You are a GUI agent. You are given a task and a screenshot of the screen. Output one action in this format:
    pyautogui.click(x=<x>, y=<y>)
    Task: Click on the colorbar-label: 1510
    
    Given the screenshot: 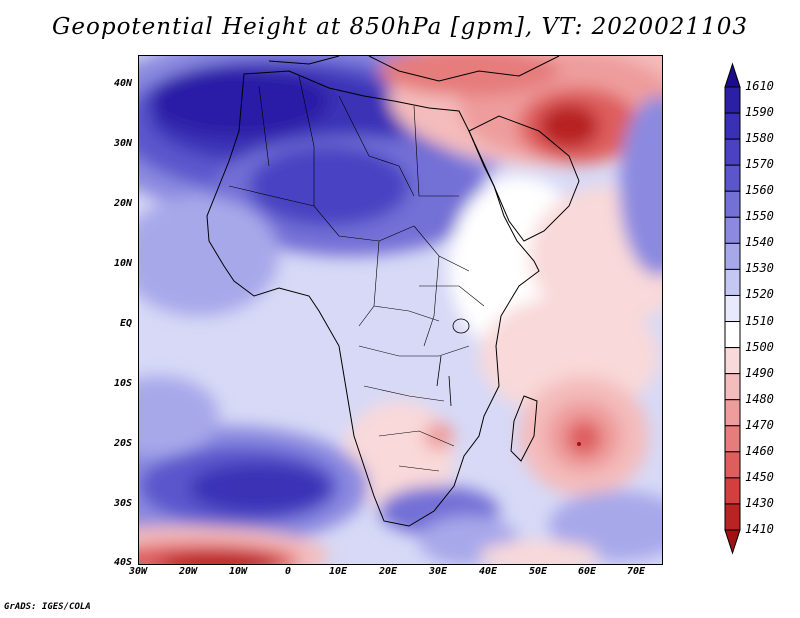 What is the action you would take?
    pyautogui.click(x=759, y=320)
    